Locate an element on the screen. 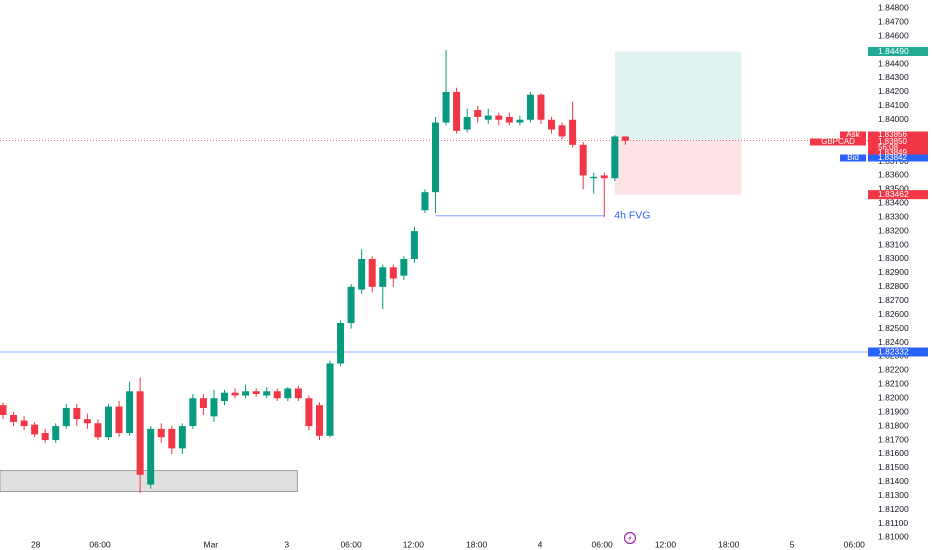  price-badge-label: 1.82332 is located at coordinates (893, 351).